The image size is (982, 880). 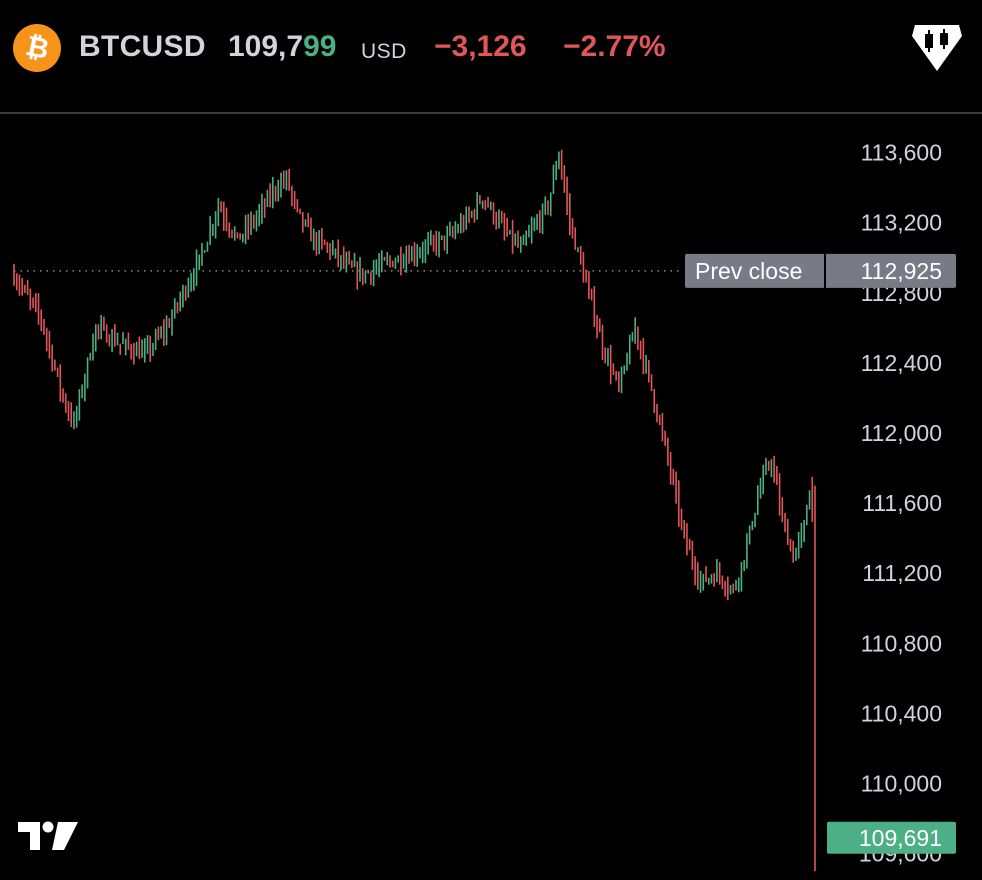 I want to click on bitcoin-icon: ₿, so click(x=37, y=48).